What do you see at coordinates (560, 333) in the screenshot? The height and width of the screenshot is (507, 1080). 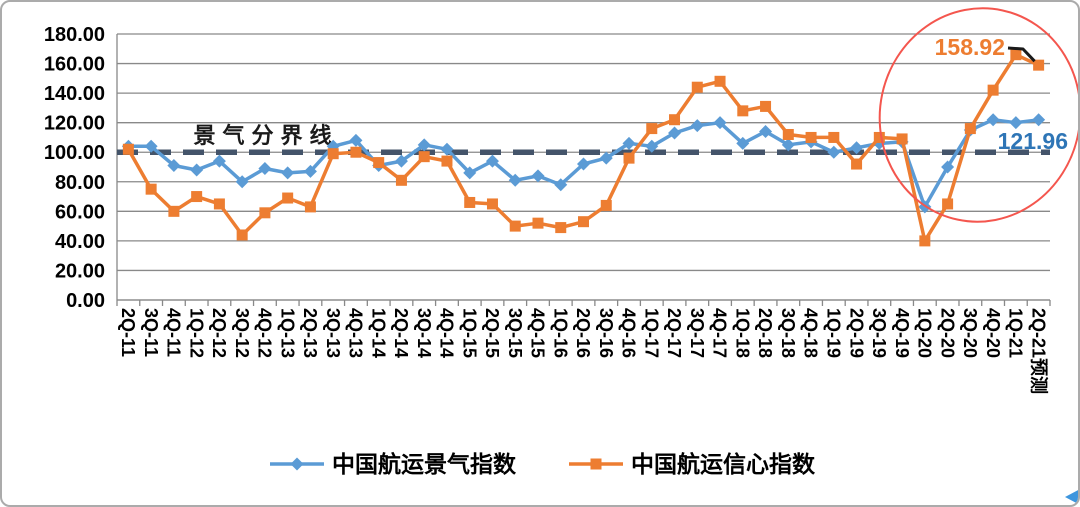 I see `x-axis-tick-label: 1Q-16` at bounding box center [560, 333].